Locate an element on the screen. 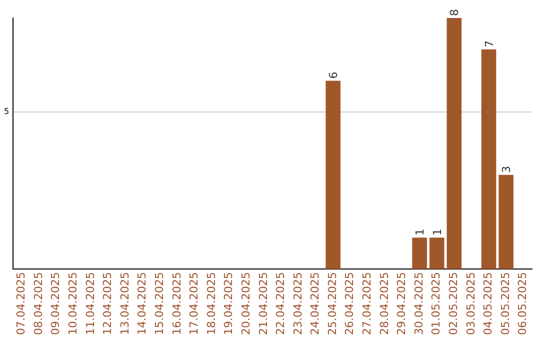 Image resolution: width=540 pixels, height=340 pixels. x-tick-label: 09.04.2025 is located at coordinates (55, 304).